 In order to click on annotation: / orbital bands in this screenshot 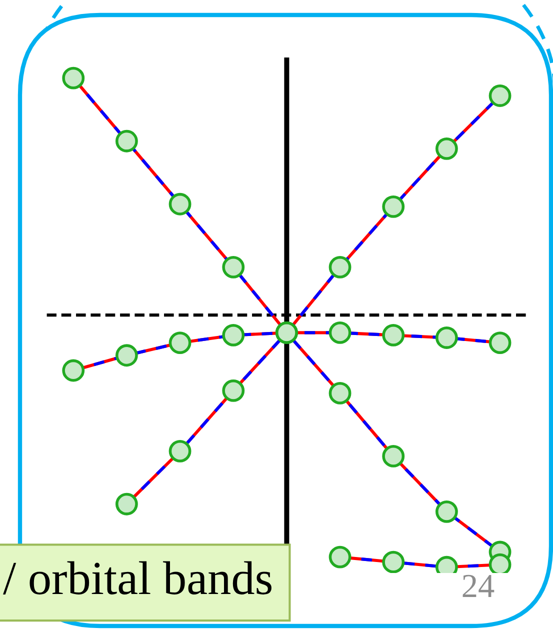, I will do `click(137, 577)`.